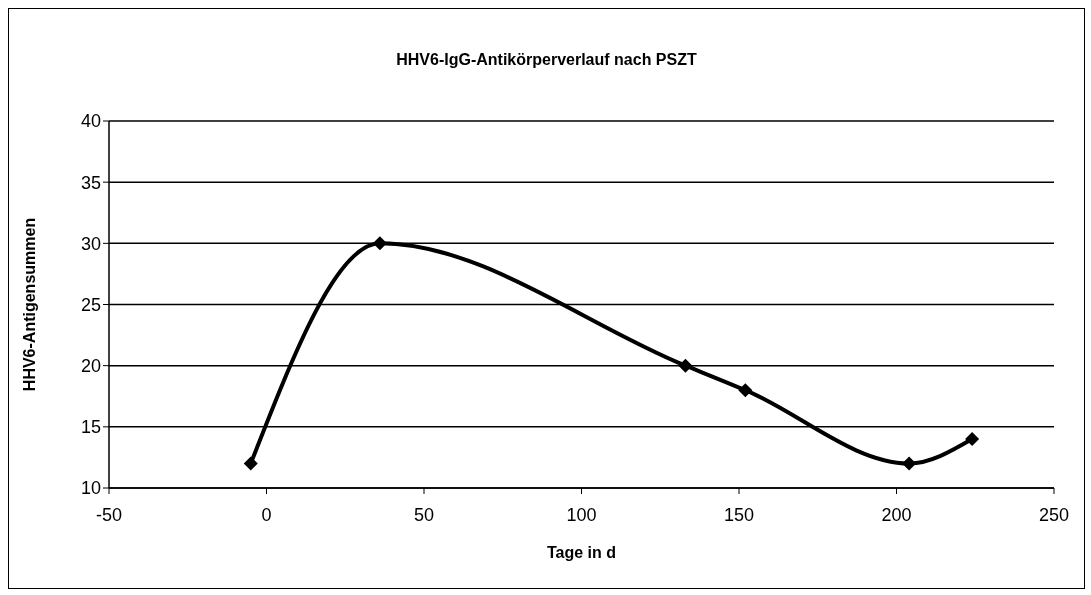 The height and width of the screenshot is (595, 1091). I want to click on x-tick-label: -50, so click(109, 514).